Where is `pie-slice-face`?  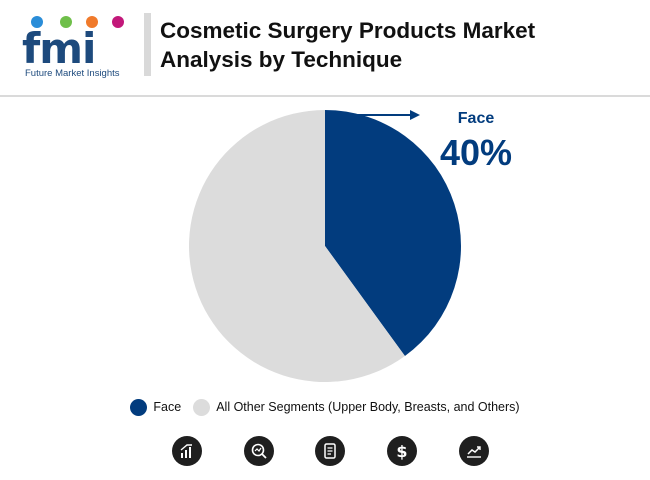
pie-slice-face is located at coordinates (393, 233).